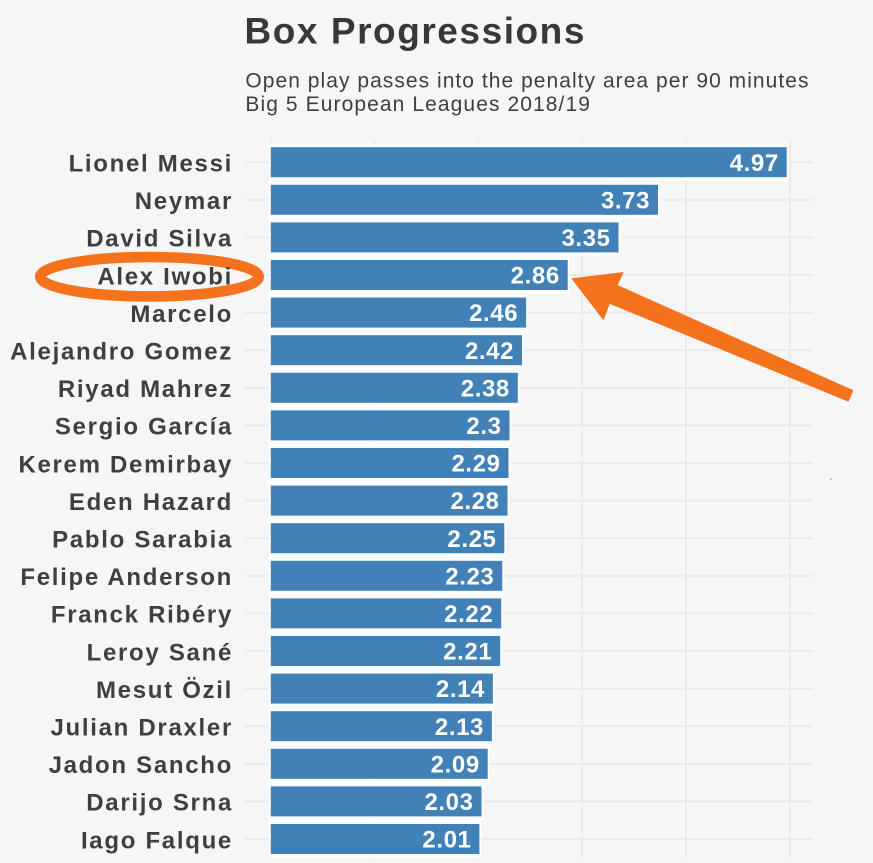  Describe the element at coordinates (144, 427) in the screenshot. I see `svg-text: Sergio García` at that location.